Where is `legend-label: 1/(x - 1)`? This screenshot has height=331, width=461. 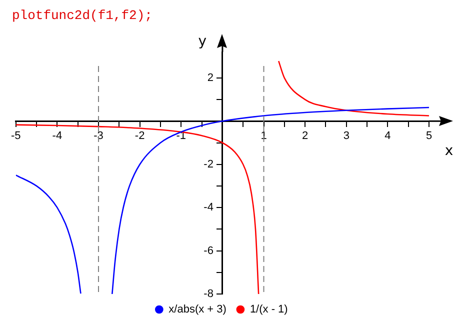 legend-label: 1/(x - 1) is located at coordinates (269, 310).